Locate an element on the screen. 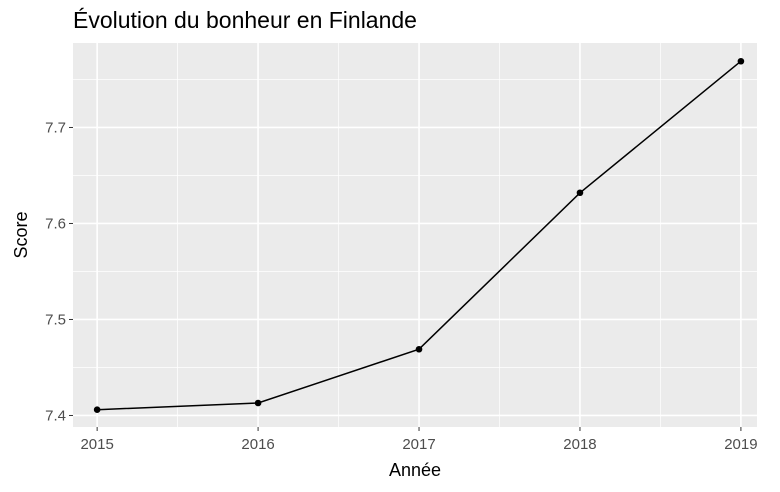 Image resolution: width=780 pixels, height=492 pixels. y-tick-label: 7.4 is located at coordinates (55, 415).